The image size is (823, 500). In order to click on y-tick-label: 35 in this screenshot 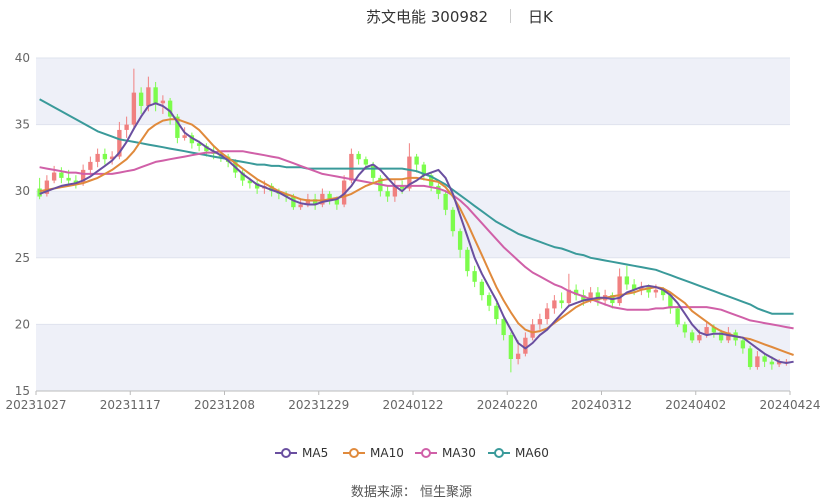, I will do `click(22, 125)`.